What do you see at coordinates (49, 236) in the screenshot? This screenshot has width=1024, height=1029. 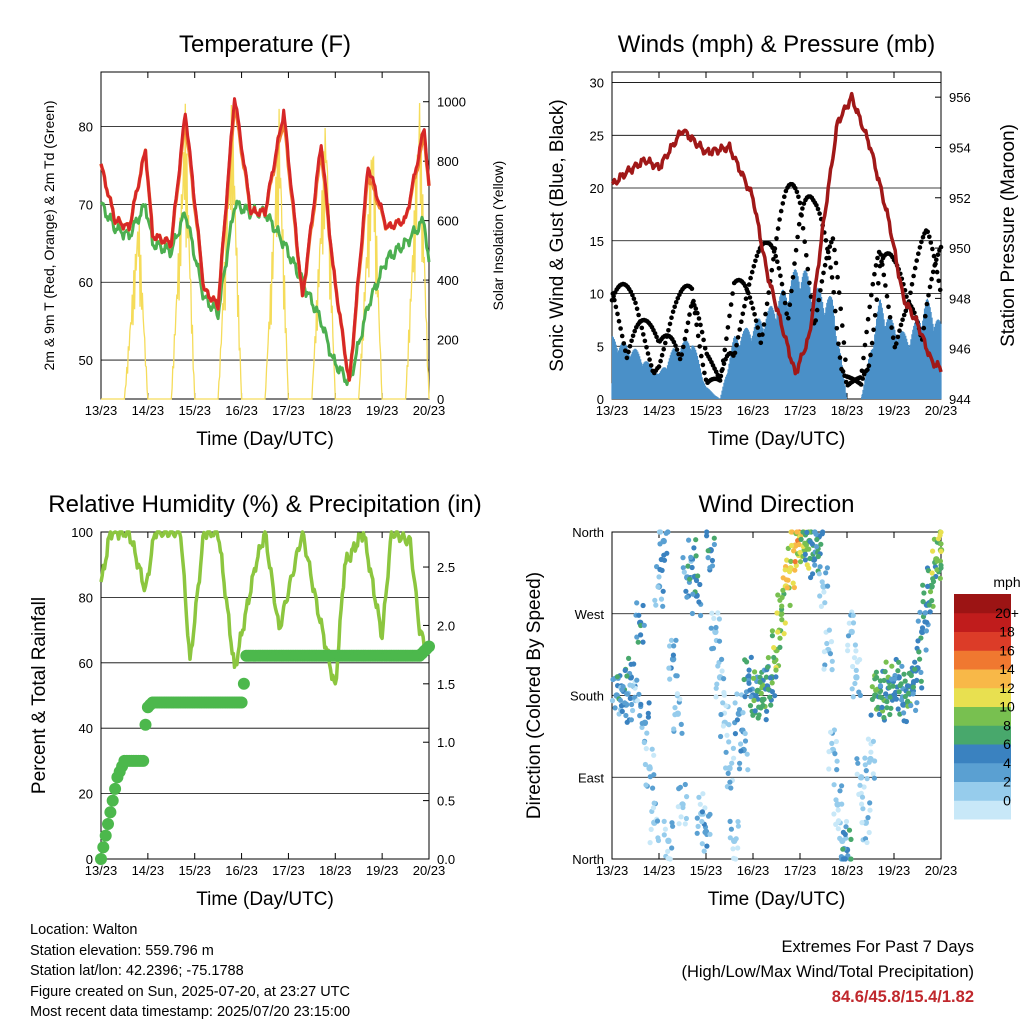 I see `temp-ylabel-left: 2m & 9m T (Red, Orange) & 2m Td (Green)` at bounding box center [49, 236].